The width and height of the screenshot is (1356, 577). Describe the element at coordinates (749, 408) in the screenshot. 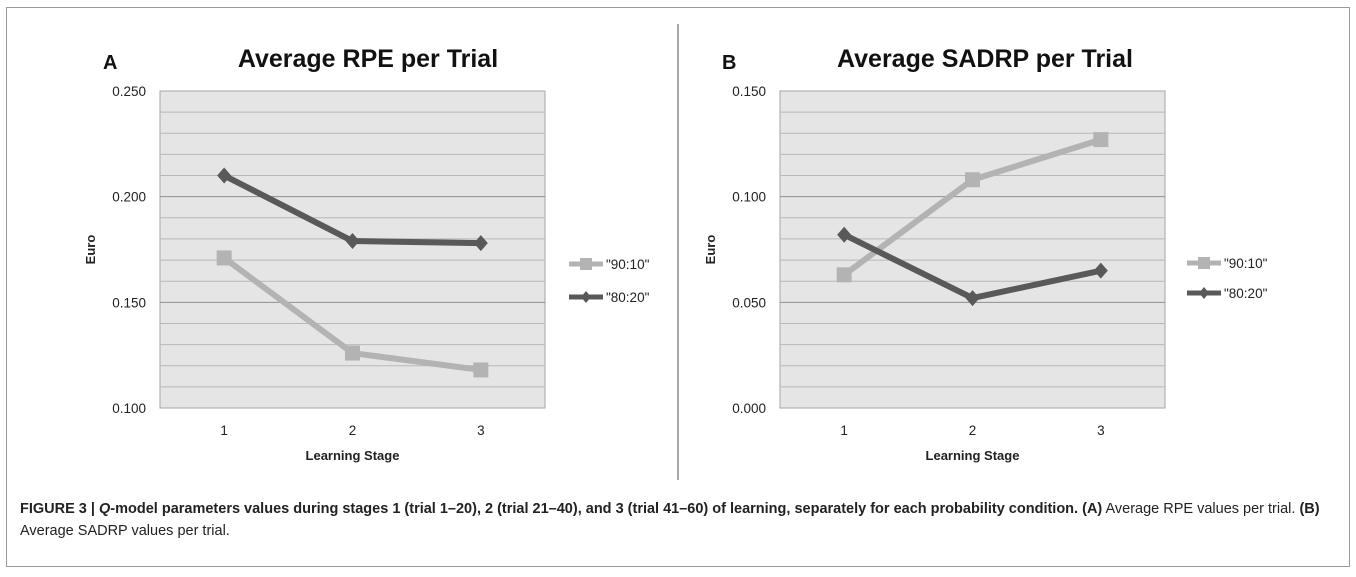

I see `chart-b-y-tick-label: 0.000` at that location.